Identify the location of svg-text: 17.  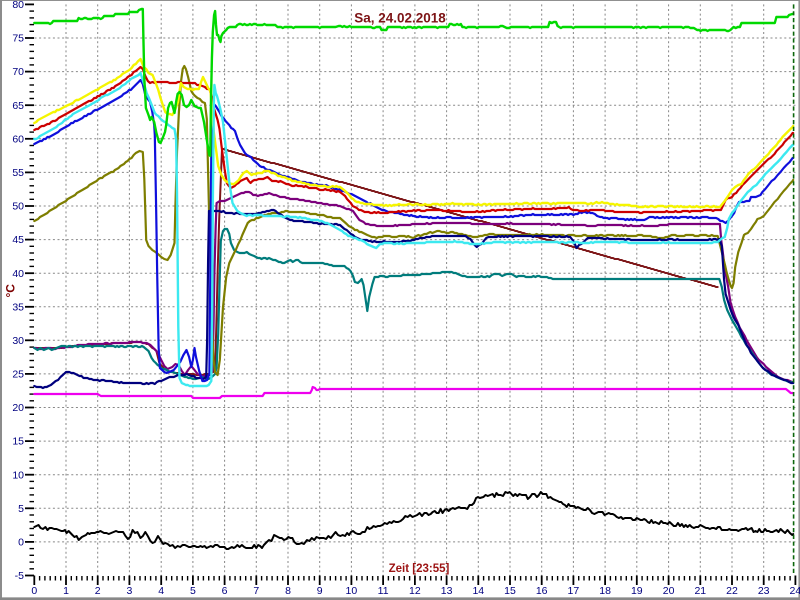
(574, 591).